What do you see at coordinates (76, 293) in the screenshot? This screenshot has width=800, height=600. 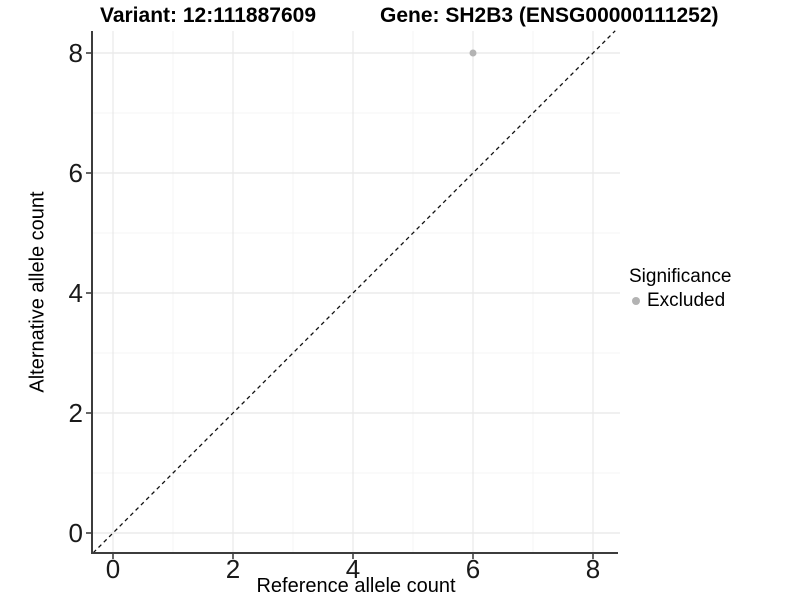 I see `y-tick-label: 4` at bounding box center [76, 293].